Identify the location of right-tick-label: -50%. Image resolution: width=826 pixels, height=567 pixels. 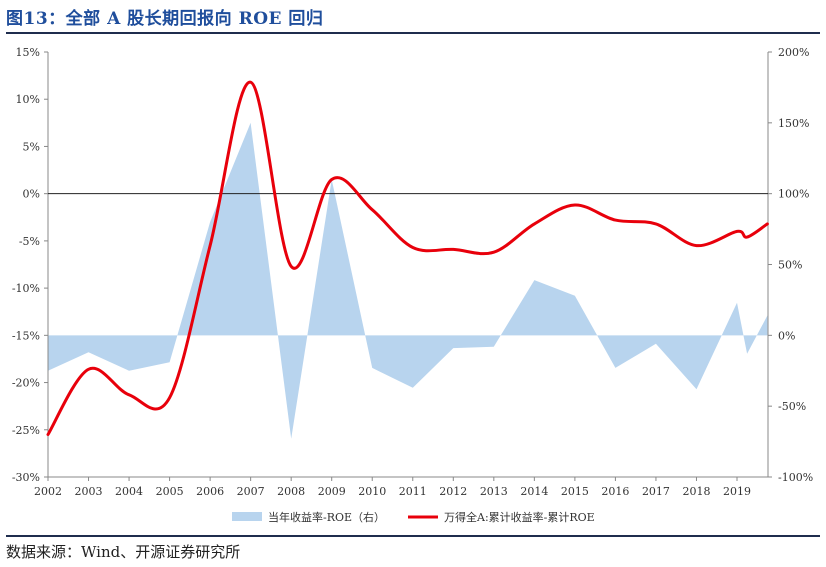
(792, 406).